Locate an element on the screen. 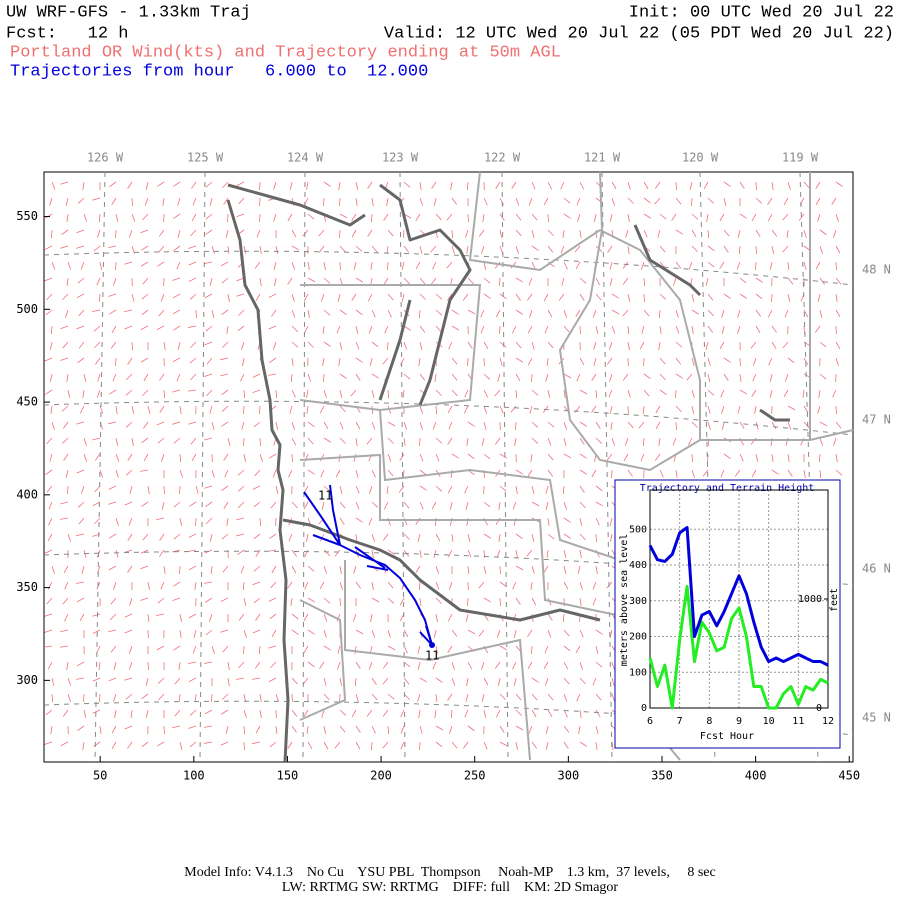 This screenshot has width=900, height=900. longitude-label: 121 W is located at coordinates (602, 158).